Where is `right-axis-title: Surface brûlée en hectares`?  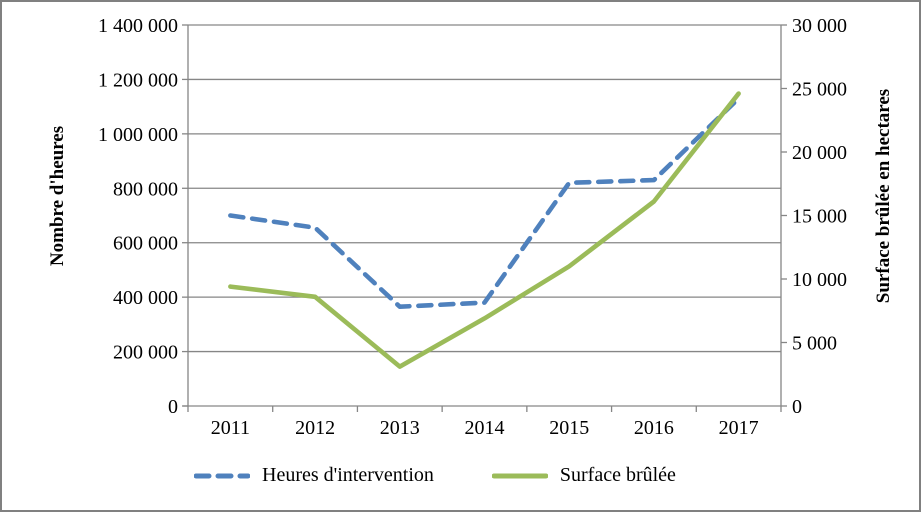 right-axis-title: Surface brûlée en hectares is located at coordinates (883, 196).